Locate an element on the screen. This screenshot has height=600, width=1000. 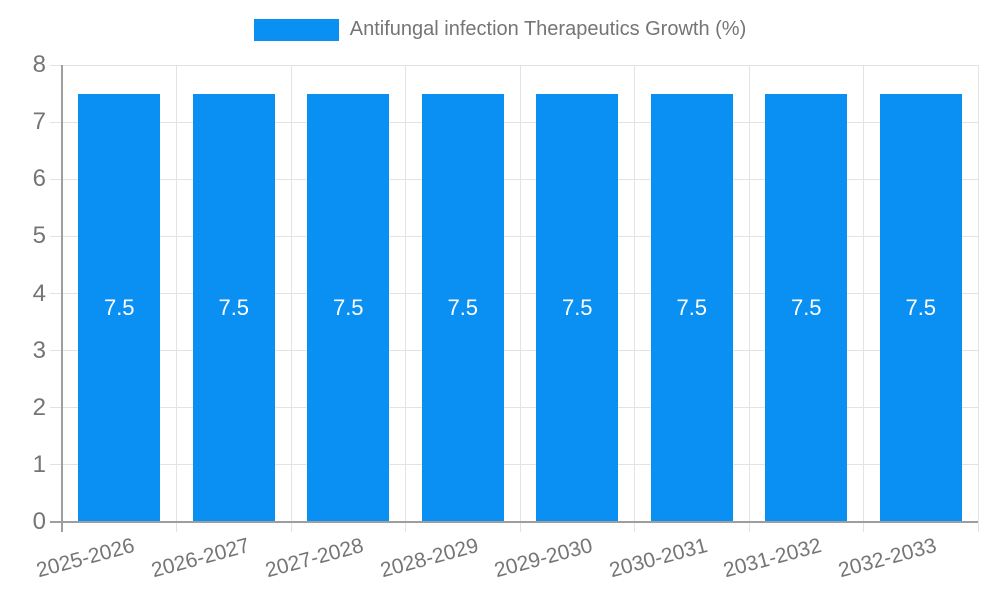
x-axis-line is located at coordinates (514, 522).